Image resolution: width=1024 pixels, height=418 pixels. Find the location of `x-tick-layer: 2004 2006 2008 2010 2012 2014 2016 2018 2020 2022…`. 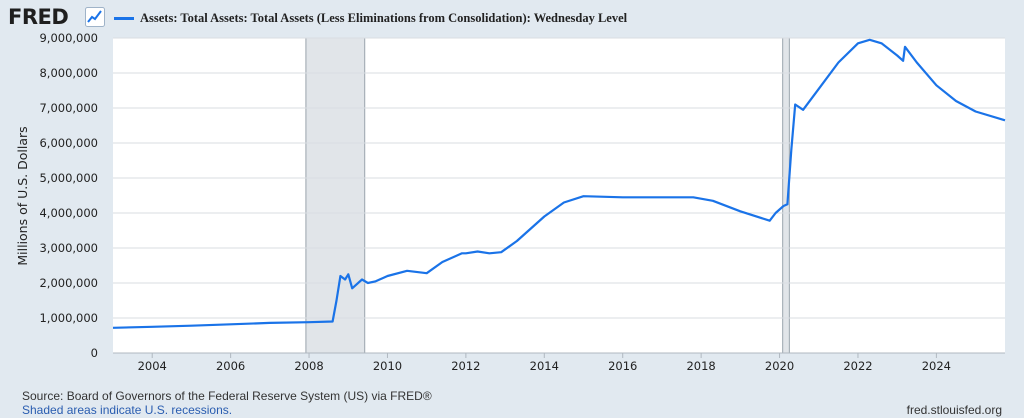

x-tick-layer: 2004 2006 2008 2010 2012 2014 2016 2018 2020 2022… is located at coordinates (559, 362).